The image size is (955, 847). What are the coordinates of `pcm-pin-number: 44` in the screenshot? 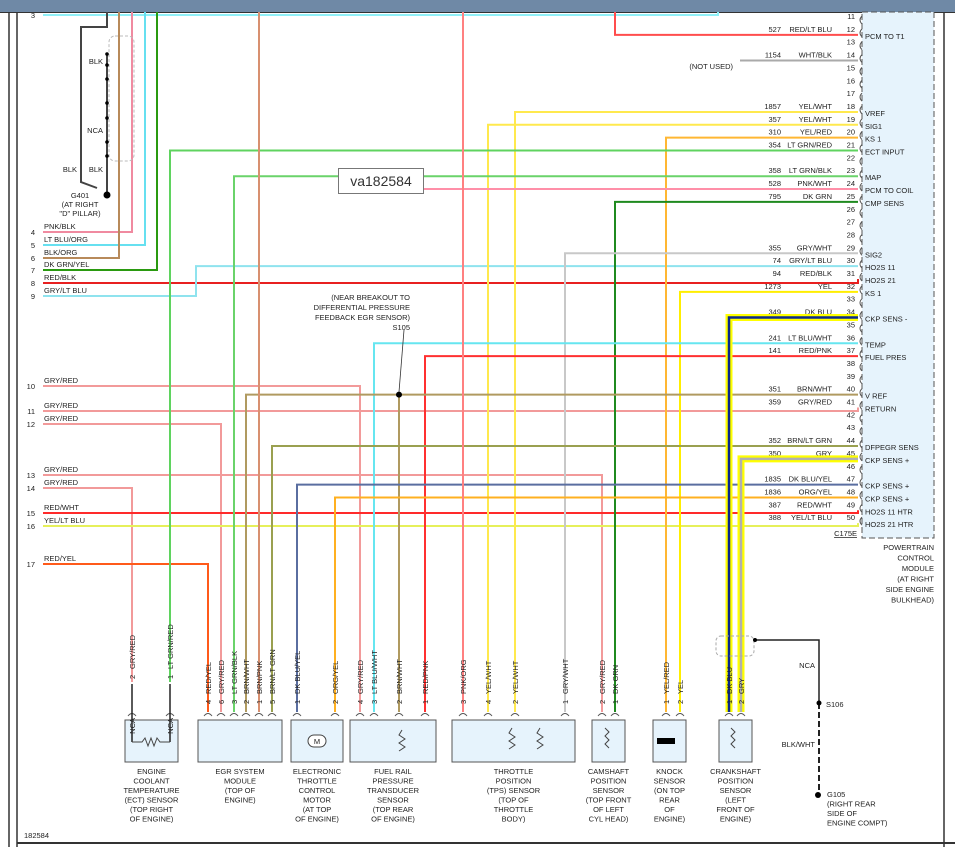 It's located at (851, 440).